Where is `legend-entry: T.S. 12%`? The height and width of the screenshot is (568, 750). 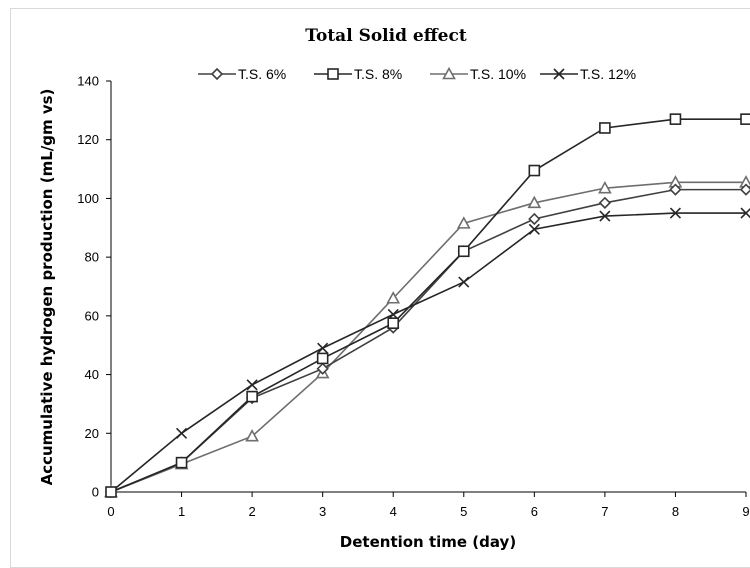
legend-entry: T.S. 12% is located at coordinates (588, 74).